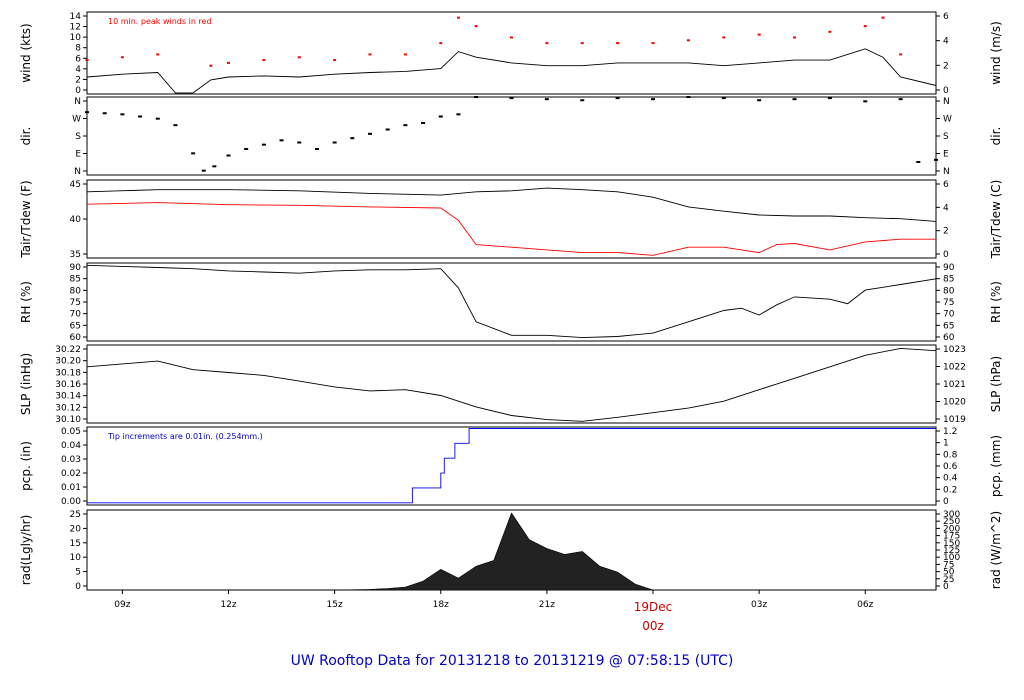 The width and height of the screenshot is (1024, 700). I want to click on x-axis: 09z 12z 15z 18z 21z 03z 06z, so click(494, 600).